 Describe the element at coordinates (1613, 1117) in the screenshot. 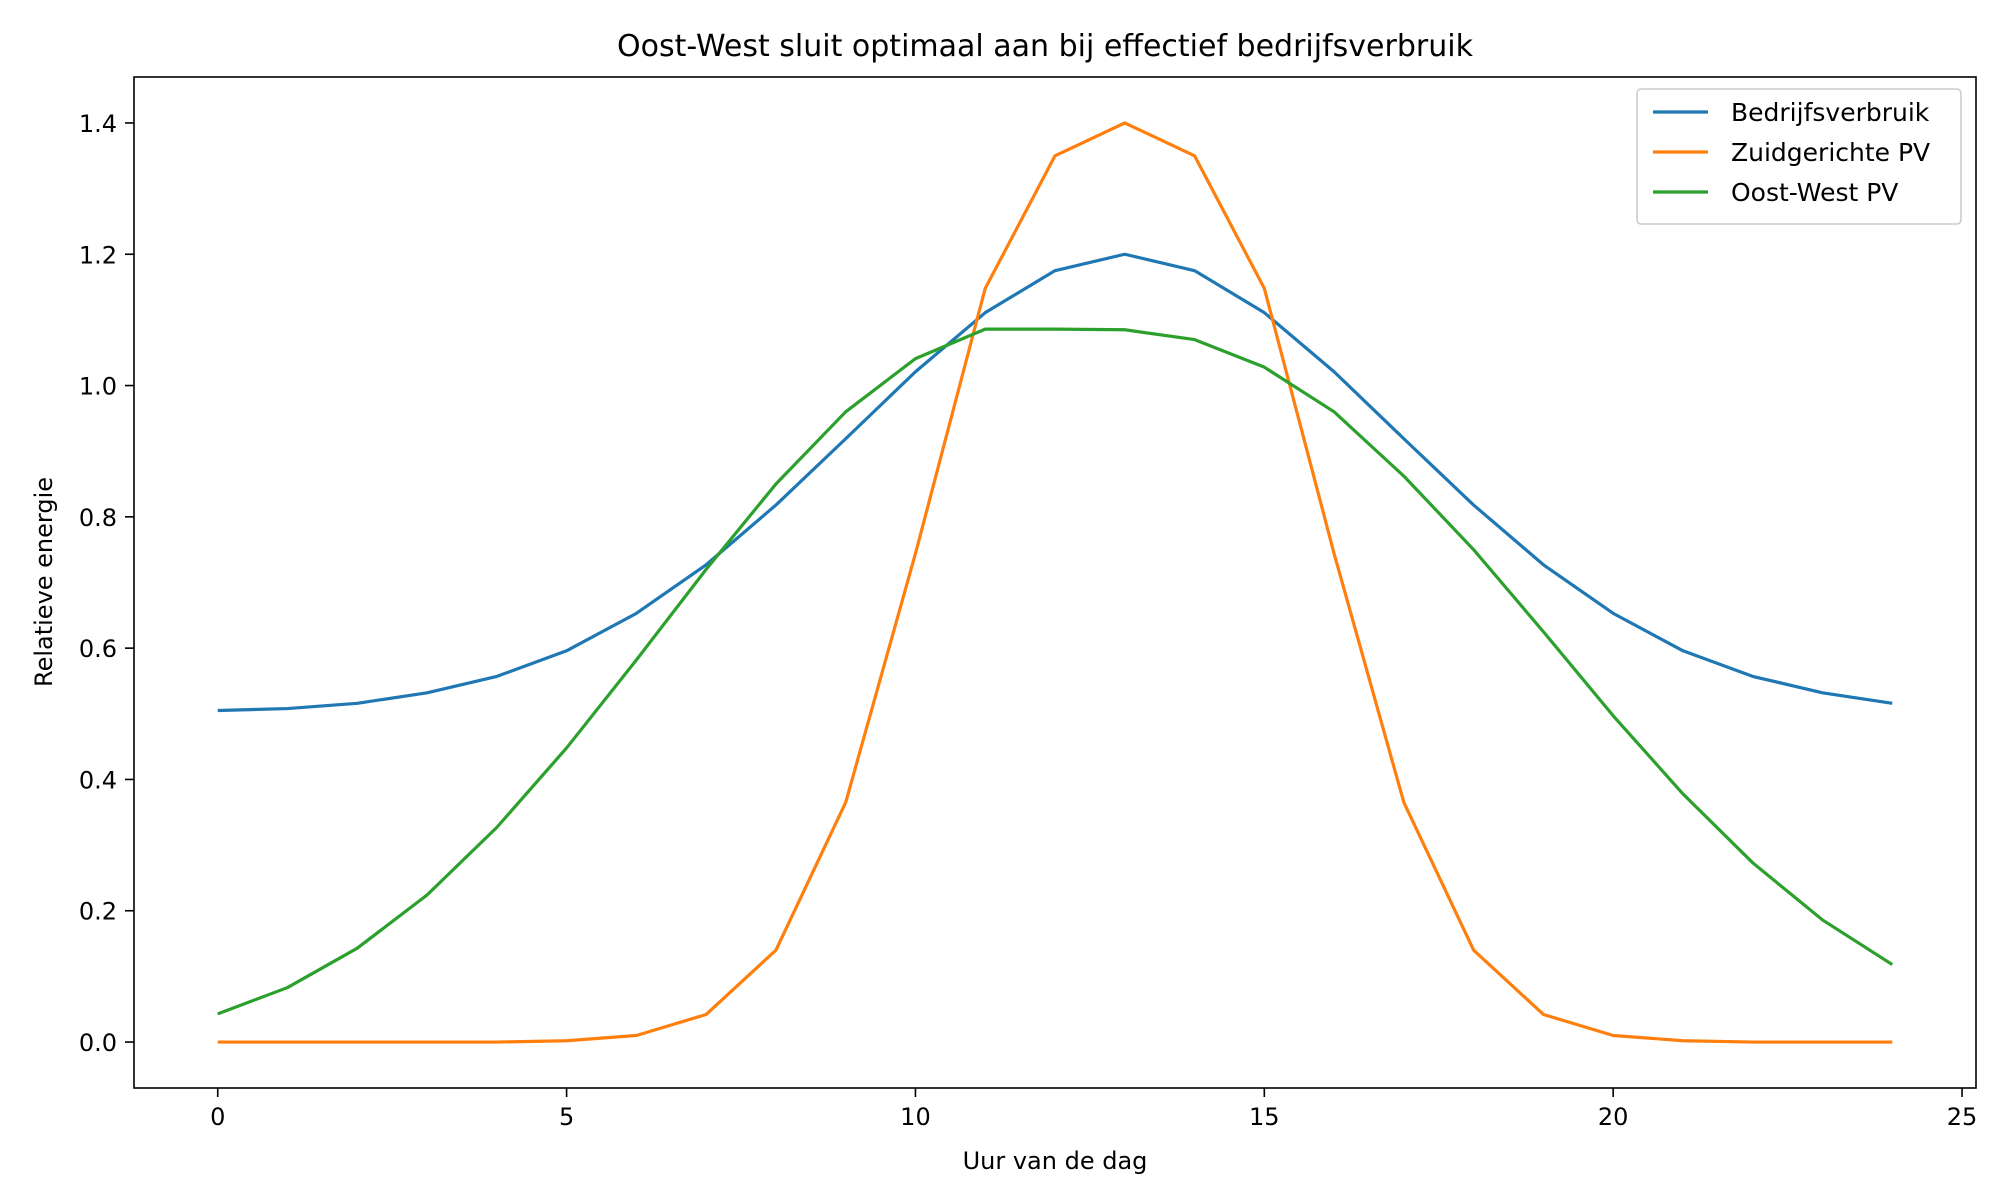

I see `x-tick-label: 20` at that location.